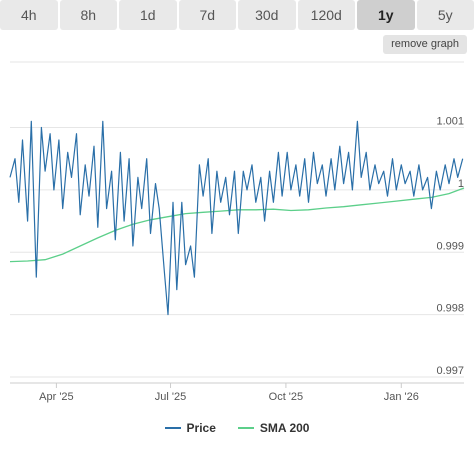  I want to click on y-tick-label: 1, so click(461, 184).